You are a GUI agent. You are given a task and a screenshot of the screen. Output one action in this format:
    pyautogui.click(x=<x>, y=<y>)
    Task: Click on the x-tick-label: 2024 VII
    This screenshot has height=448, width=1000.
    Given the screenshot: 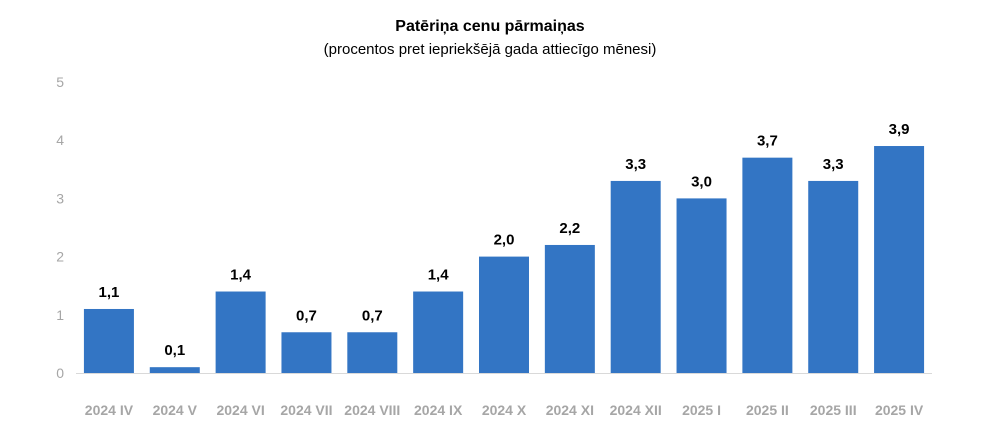 What is the action you would take?
    pyautogui.click(x=306, y=410)
    